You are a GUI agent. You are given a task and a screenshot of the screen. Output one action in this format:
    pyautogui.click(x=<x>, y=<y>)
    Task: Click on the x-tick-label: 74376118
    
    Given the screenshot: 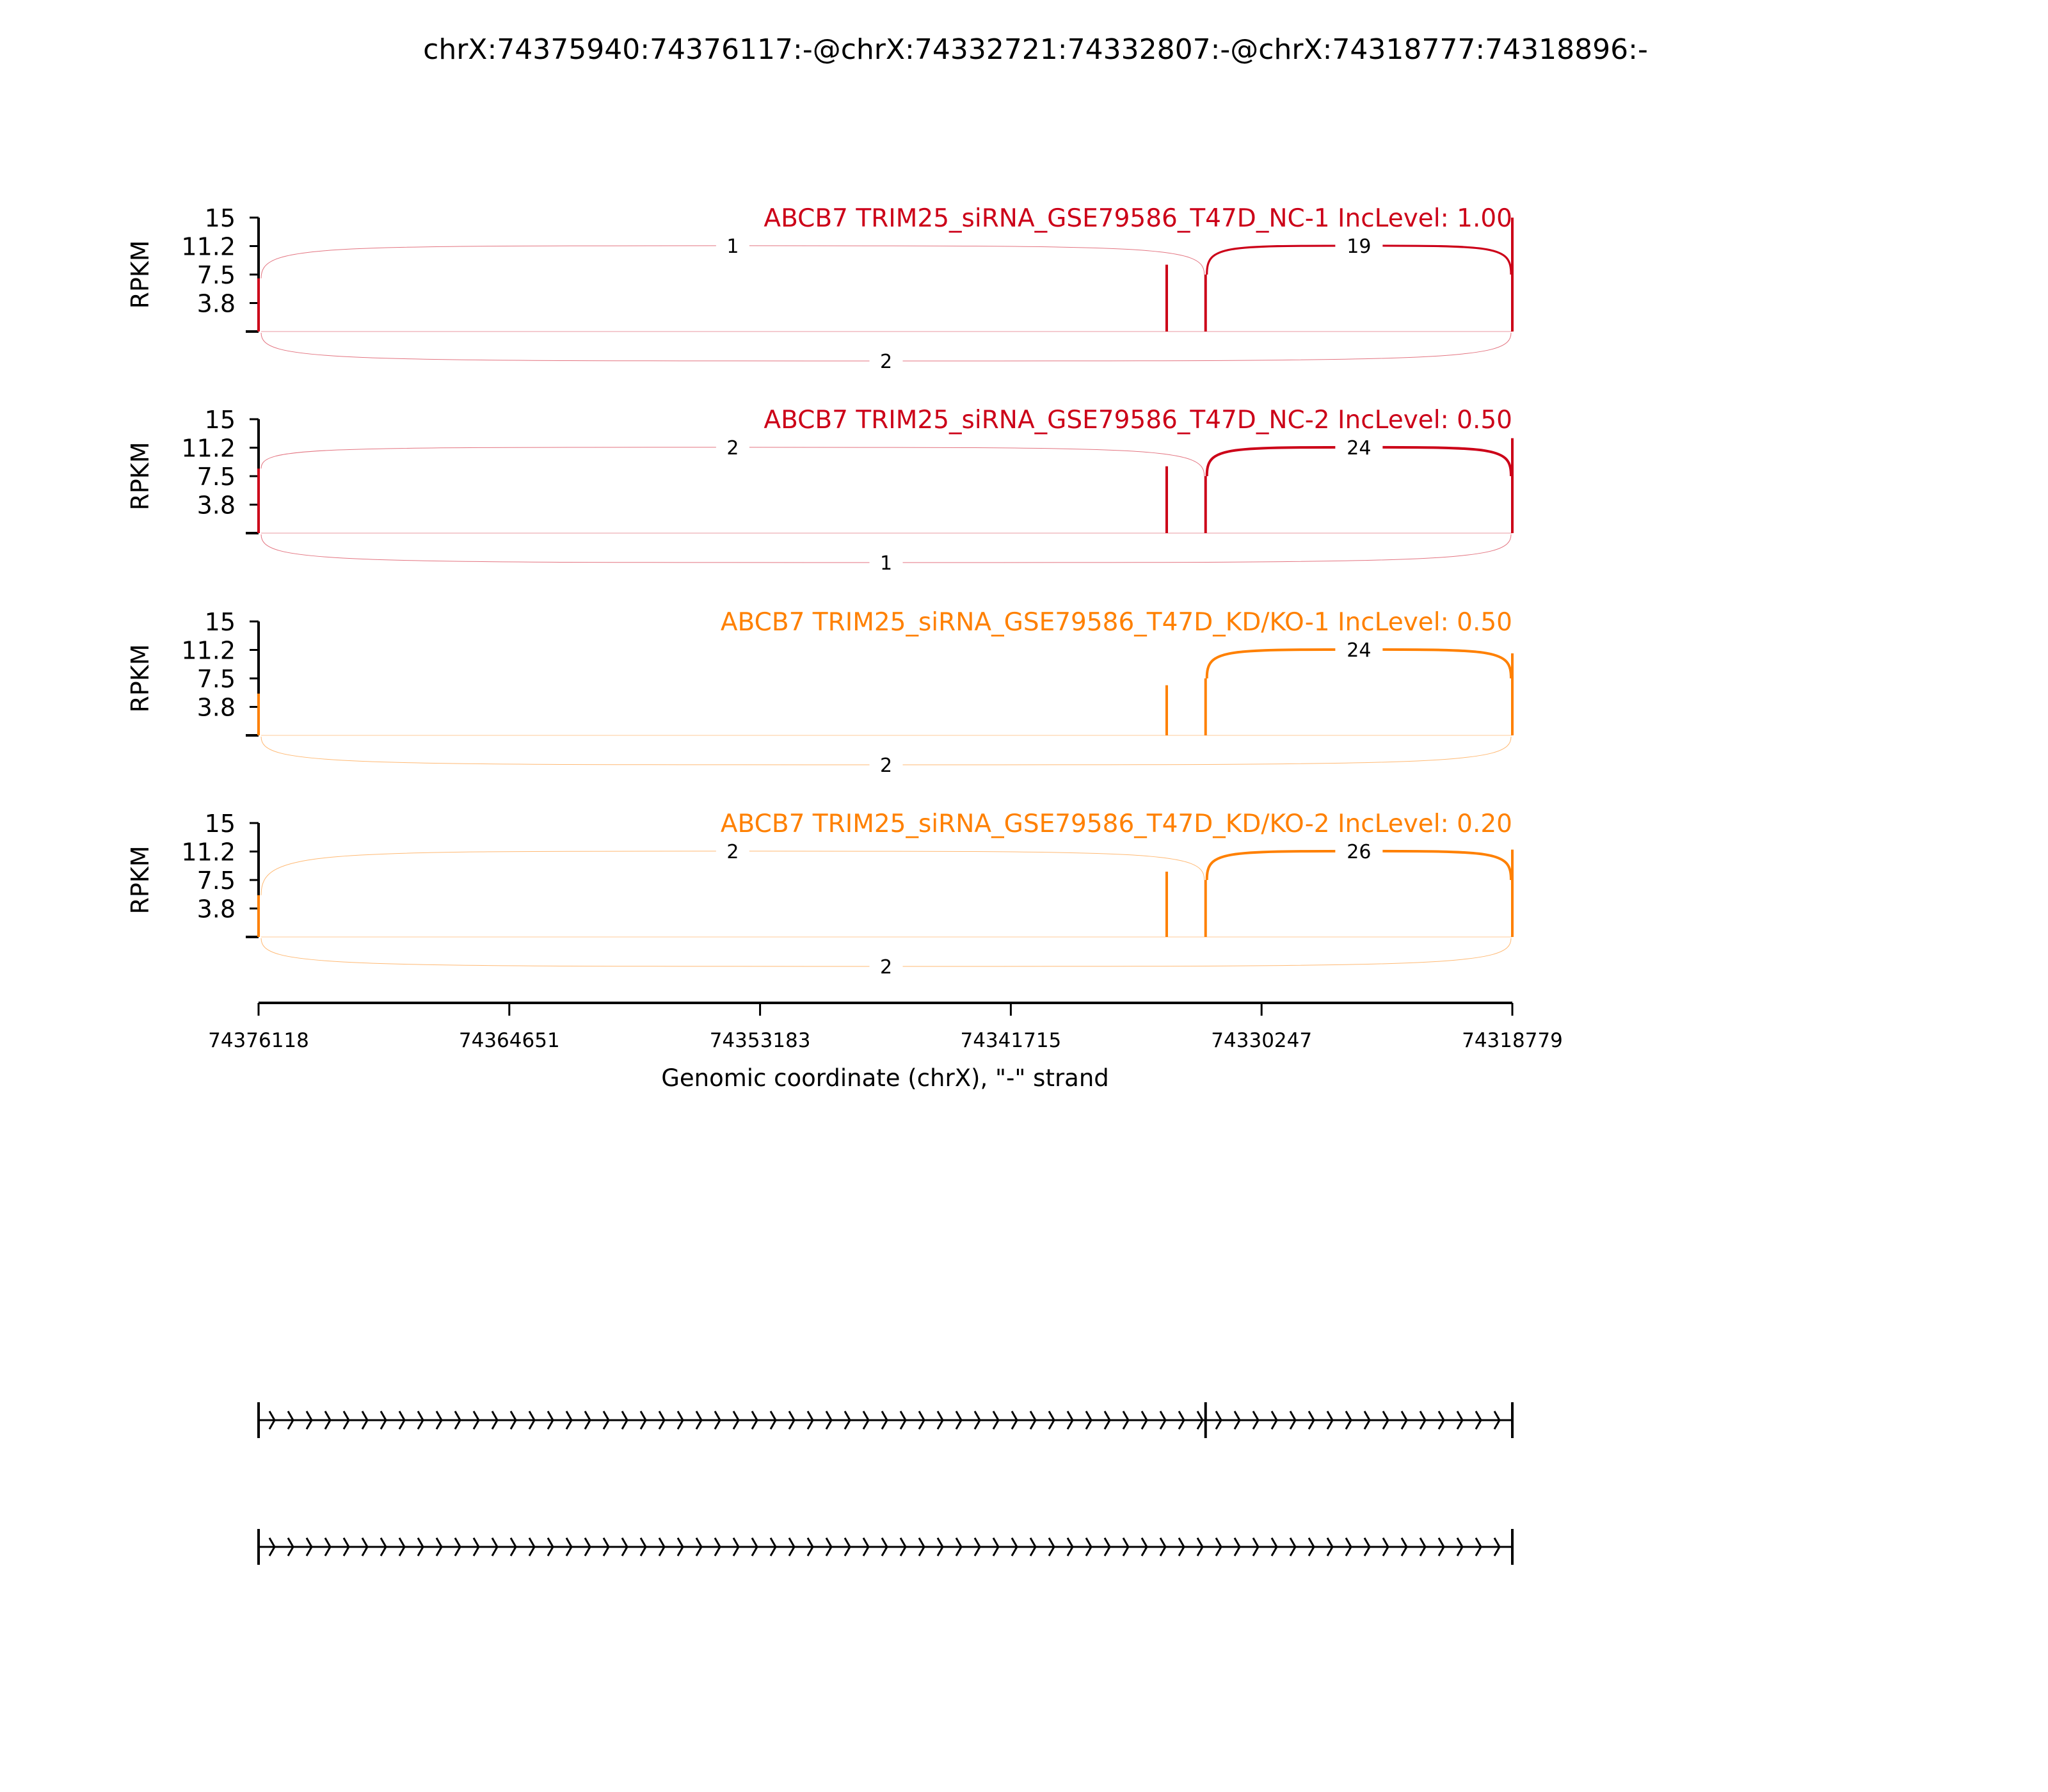 What is the action you would take?
    pyautogui.click(x=258, y=1040)
    